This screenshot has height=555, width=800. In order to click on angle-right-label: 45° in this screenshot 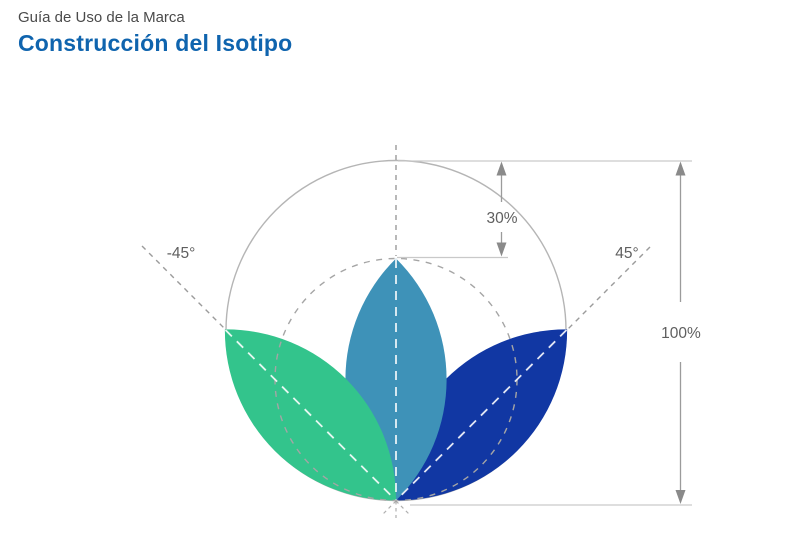, I will do `click(626, 253)`.